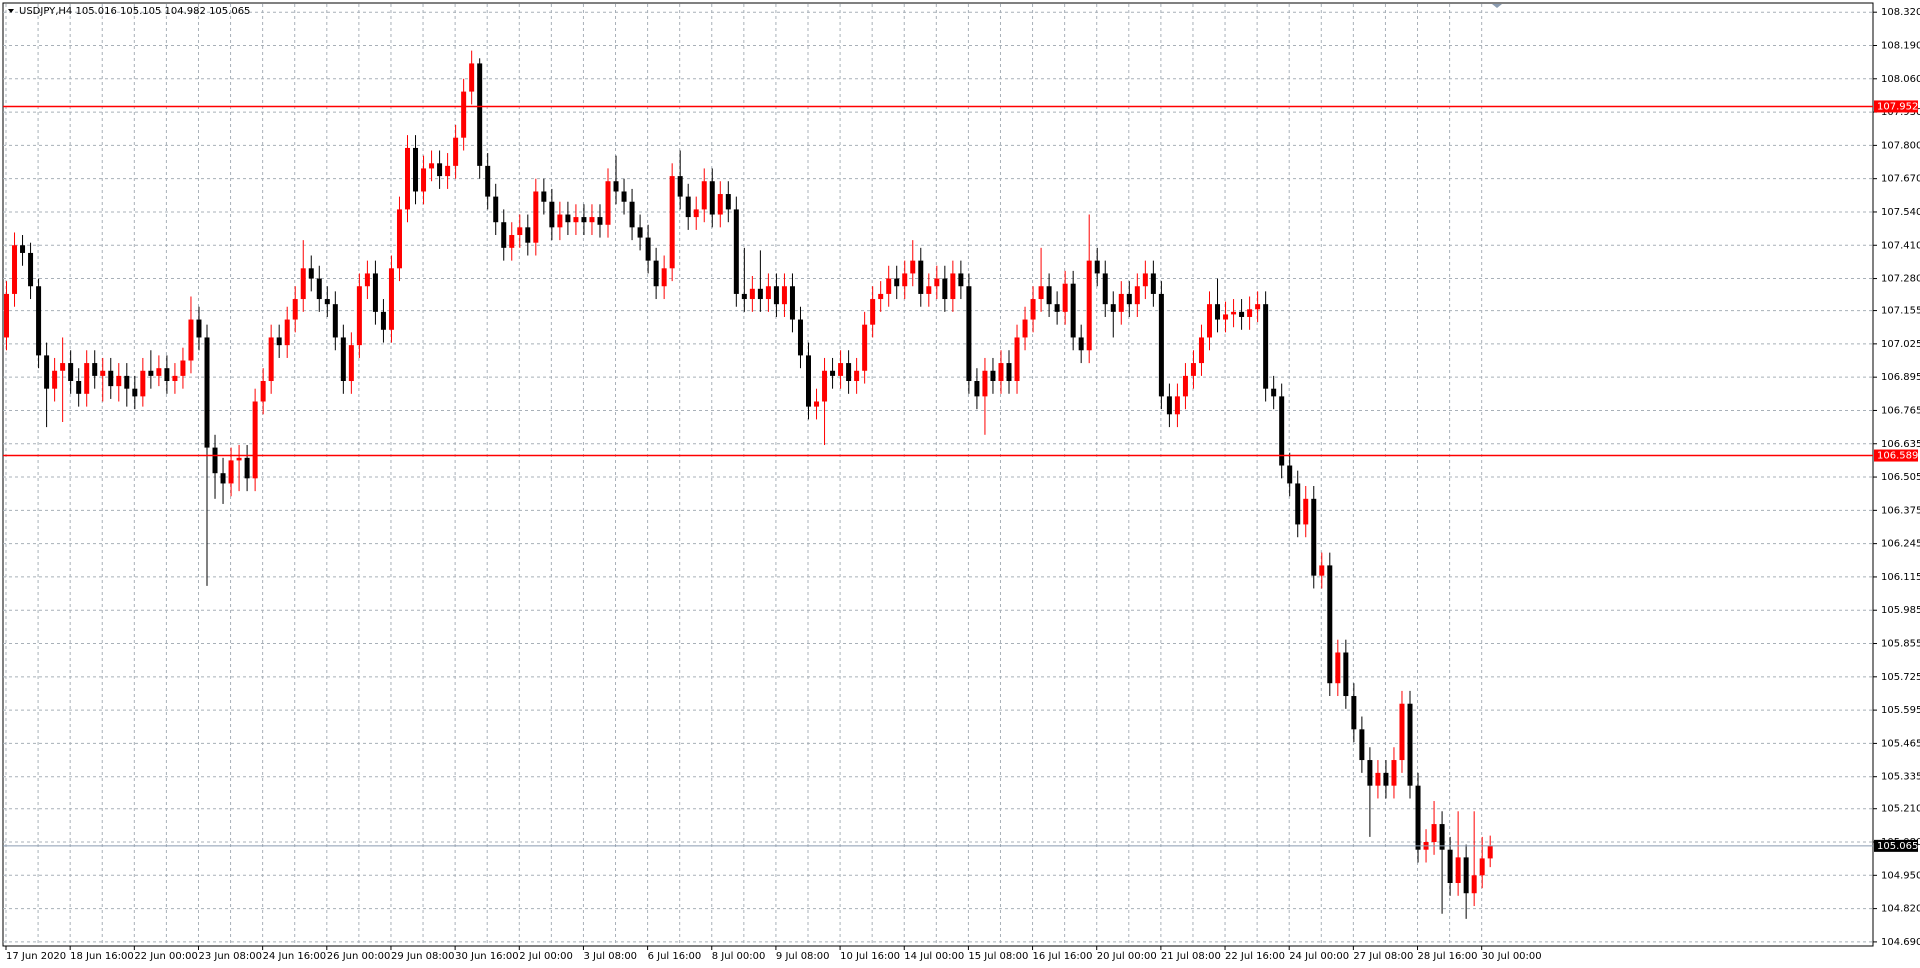  What do you see at coordinates (870, 956) in the screenshot?
I see `x-tick-label: 10 Jul 16:00` at bounding box center [870, 956].